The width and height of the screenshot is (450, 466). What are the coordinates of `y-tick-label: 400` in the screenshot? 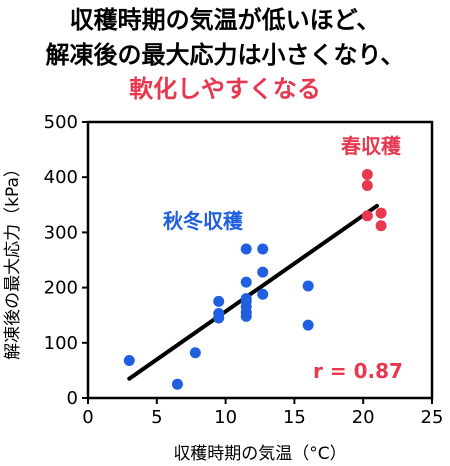 It's located at (61, 177).